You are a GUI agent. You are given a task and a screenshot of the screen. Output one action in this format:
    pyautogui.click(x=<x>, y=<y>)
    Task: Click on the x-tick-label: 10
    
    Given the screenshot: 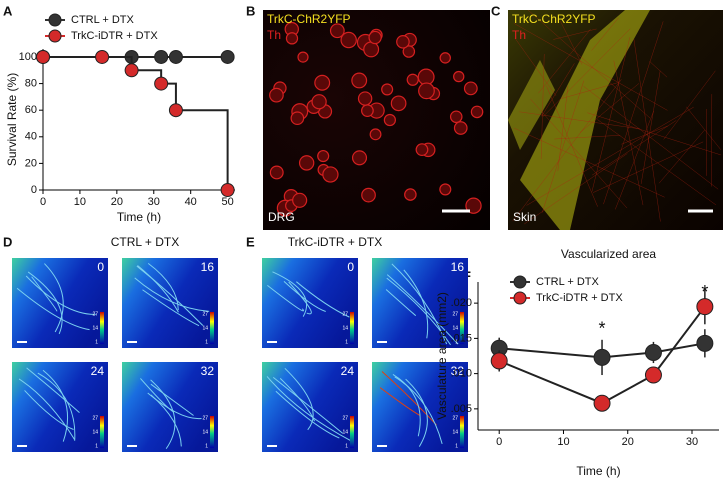 What is the action you would take?
    pyautogui.click(x=80, y=202)
    